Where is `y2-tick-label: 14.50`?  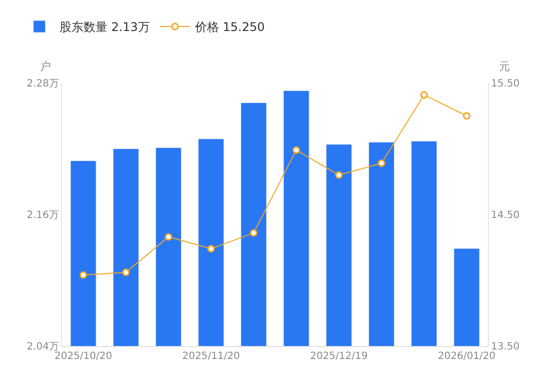 y2-tick-label: 14.50 is located at coordinates (505, 215).